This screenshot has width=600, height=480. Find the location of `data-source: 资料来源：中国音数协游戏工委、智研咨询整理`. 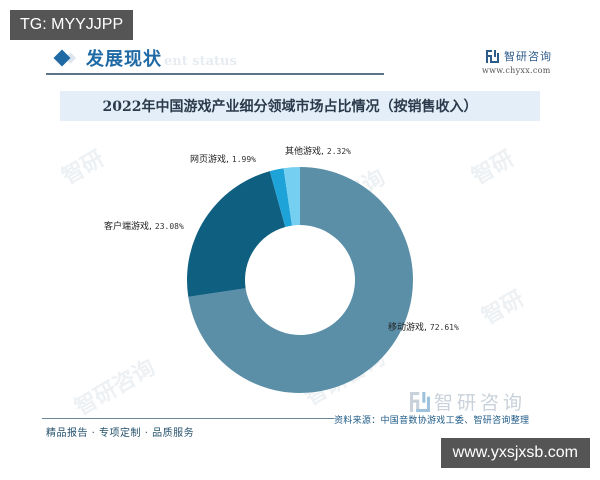

data-source: 资料来源：中国音数协游戏工委、智研咨询整理 is located at coordinates (432, 421).